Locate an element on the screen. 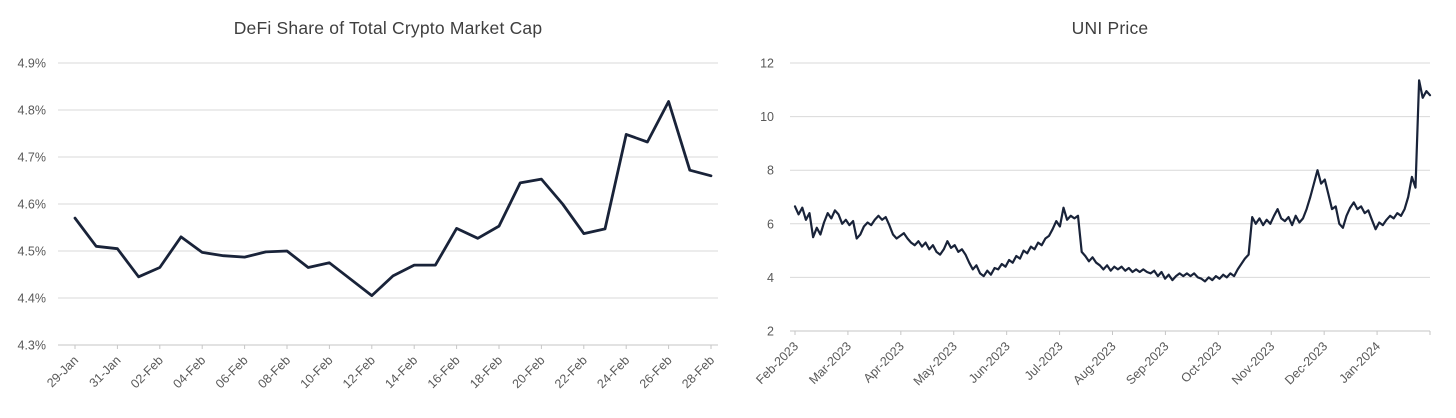  x-tick-label: Jan-2024 is located at coordinates (1359, 362).